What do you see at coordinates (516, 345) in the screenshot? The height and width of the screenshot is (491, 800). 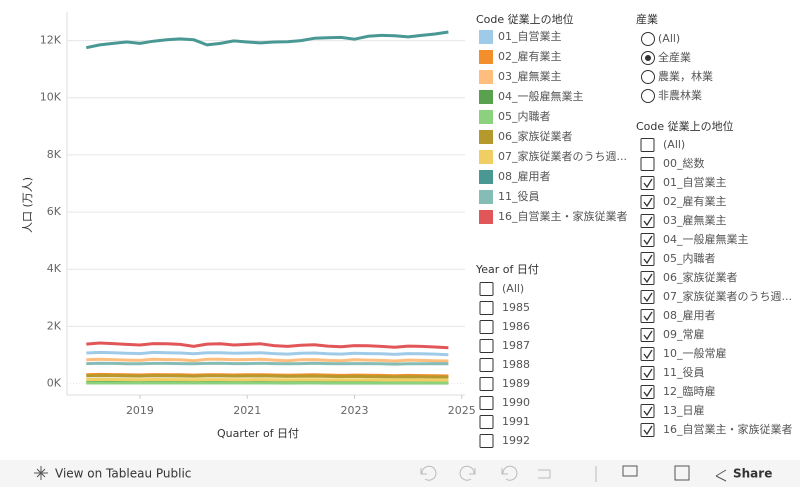 I see `checkbox-label: 1987` at bounding box center [516, 345].